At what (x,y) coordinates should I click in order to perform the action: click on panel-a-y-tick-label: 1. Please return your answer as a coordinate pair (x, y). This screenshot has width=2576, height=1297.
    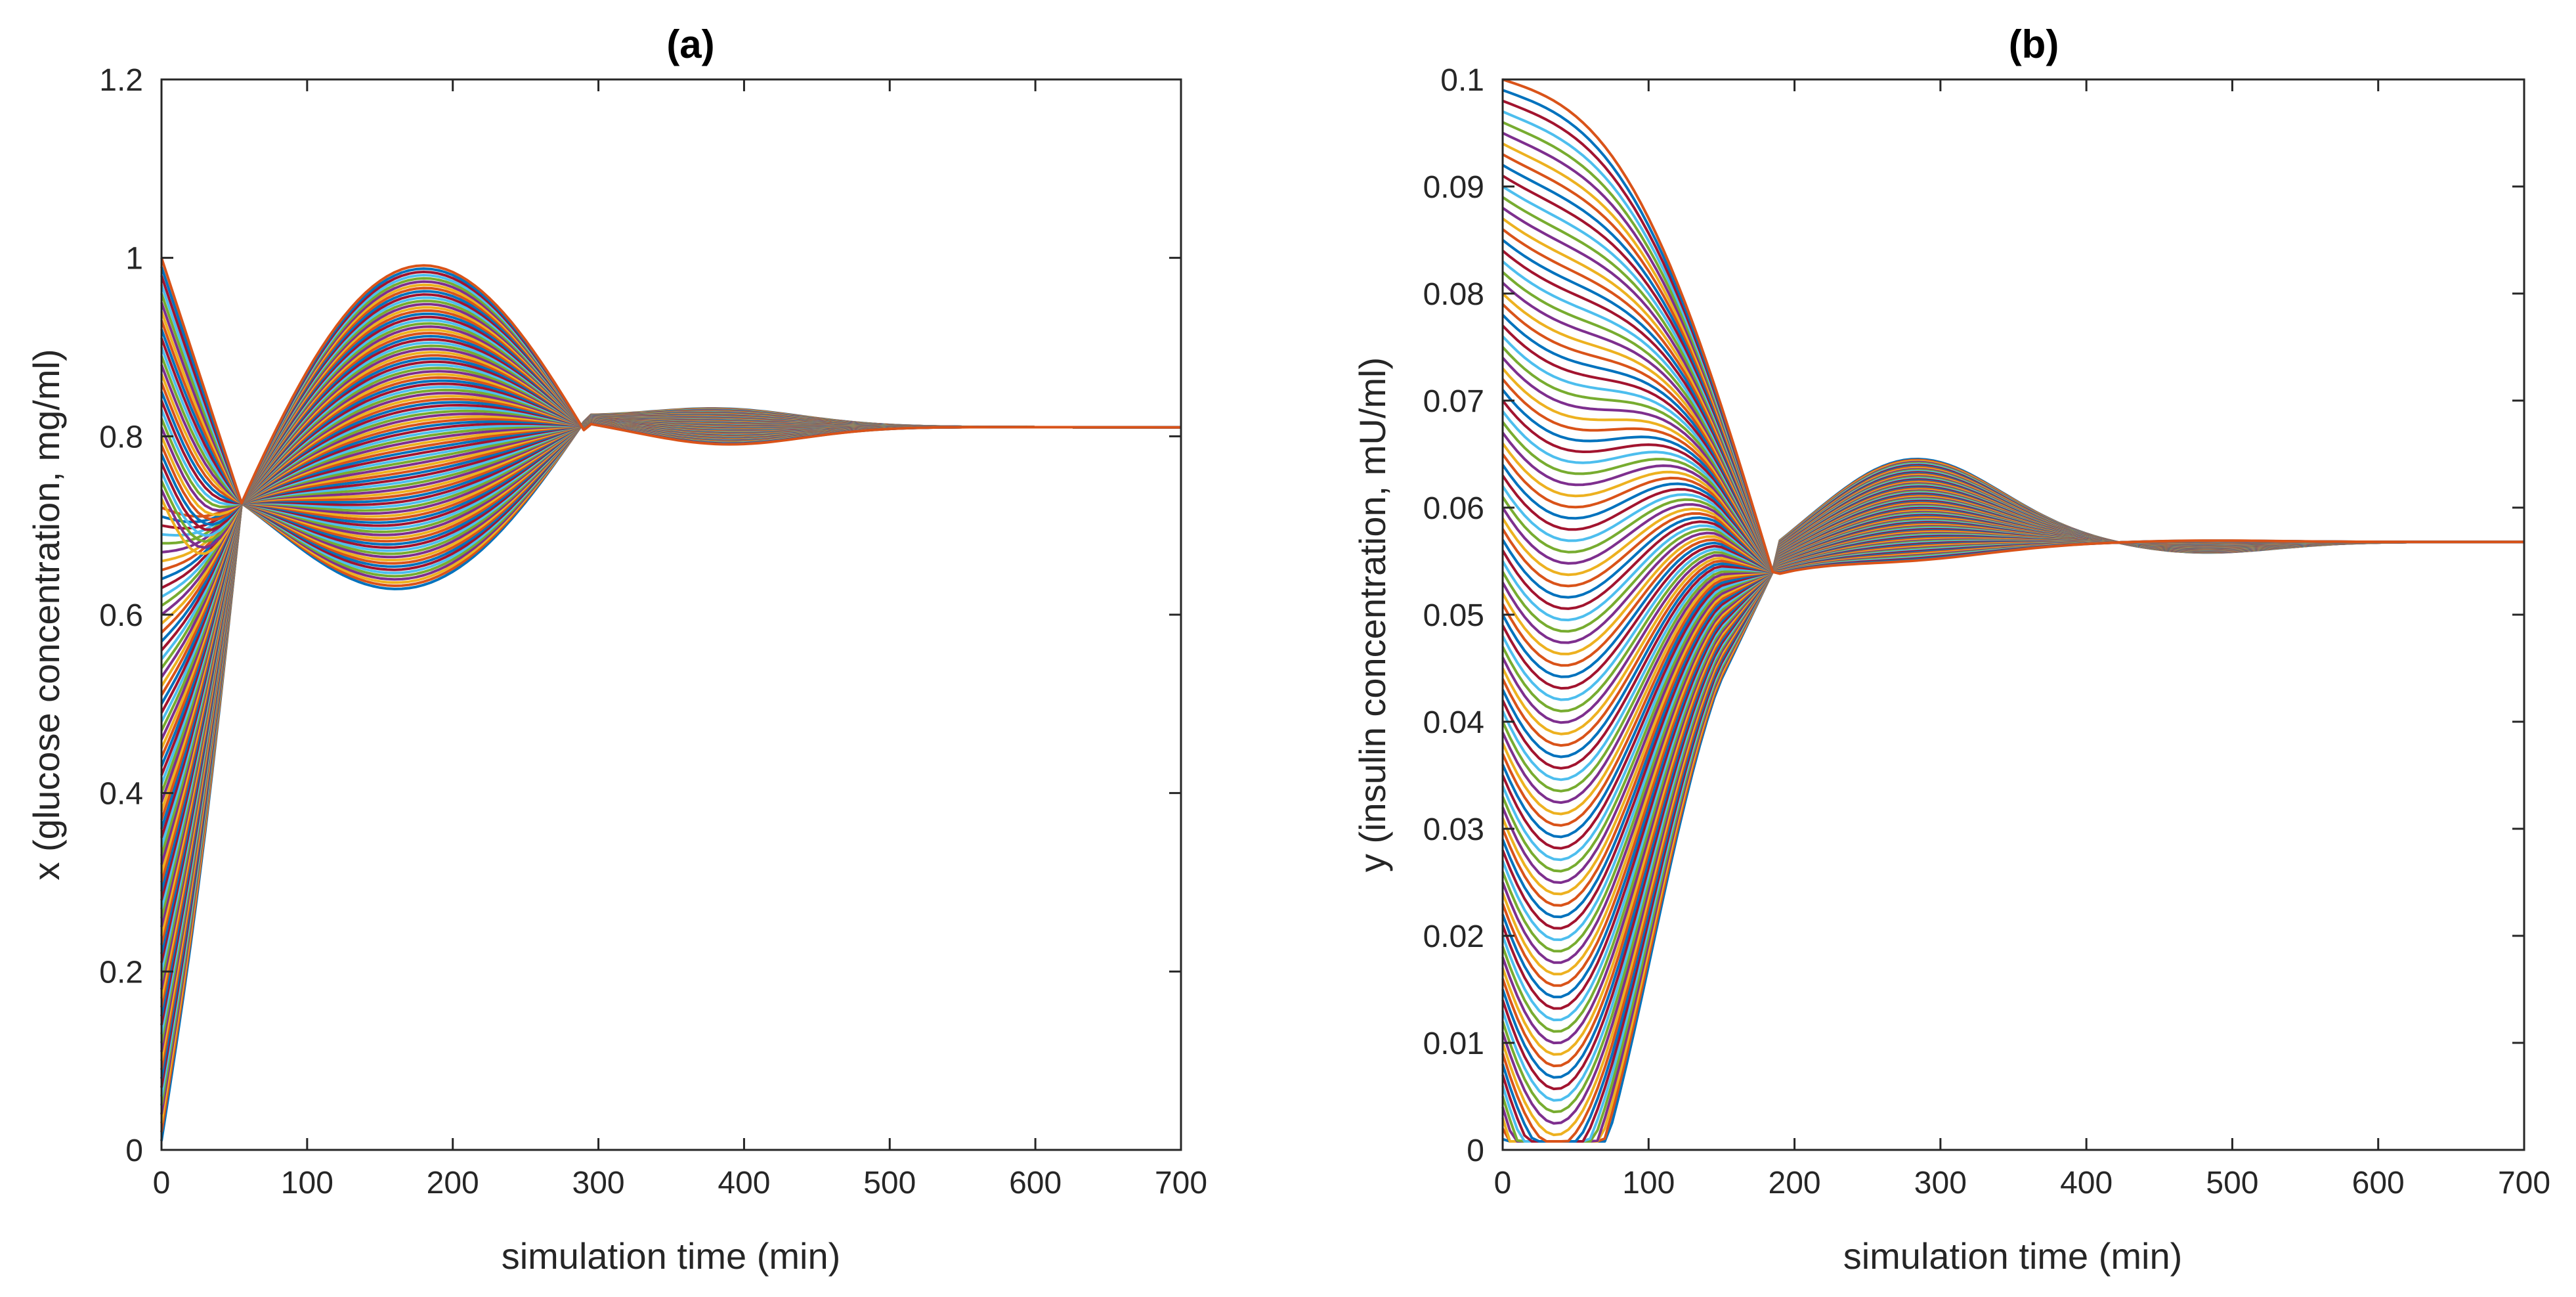
    Looking at the image, I should click on (134, 259).